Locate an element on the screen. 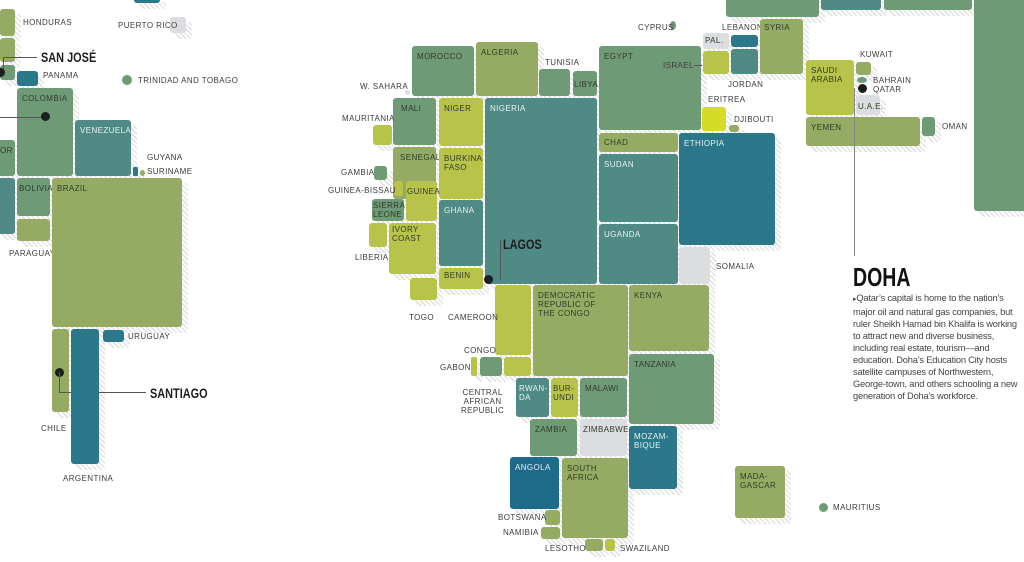  country-somalia-box is located at coordinates (697, 268).